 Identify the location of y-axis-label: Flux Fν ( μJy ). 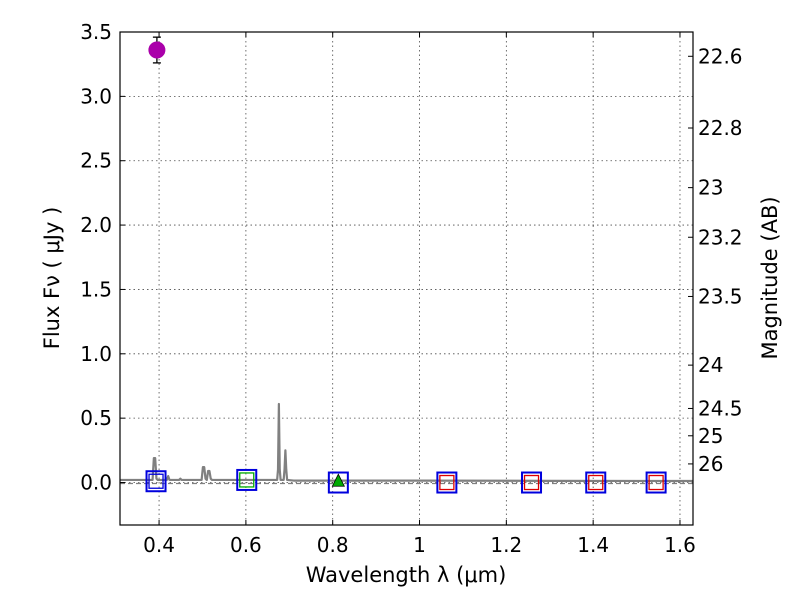
(52, 278).